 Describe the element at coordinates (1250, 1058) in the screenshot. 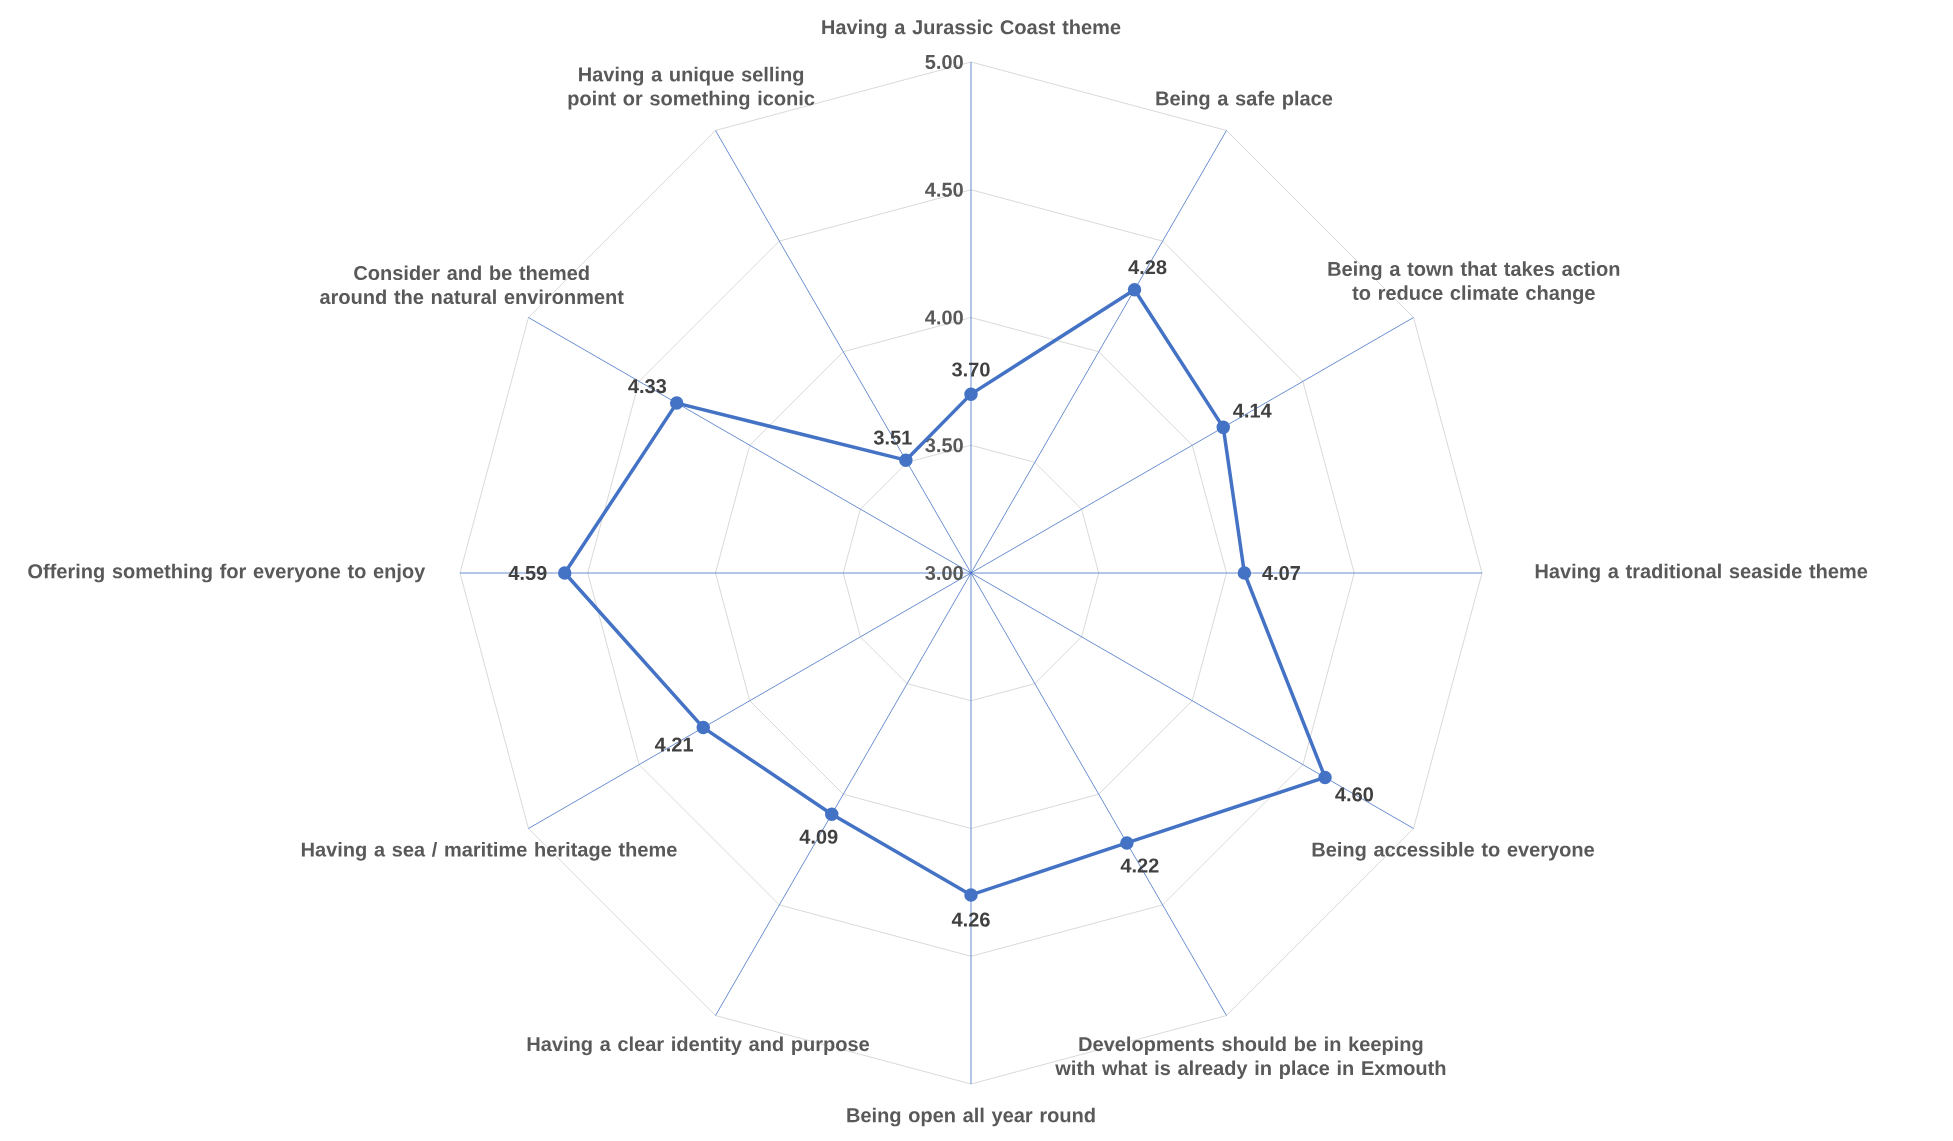

I see `spoke-label: Developments should be in keeping with what is already in place in Exmouth` at that location.